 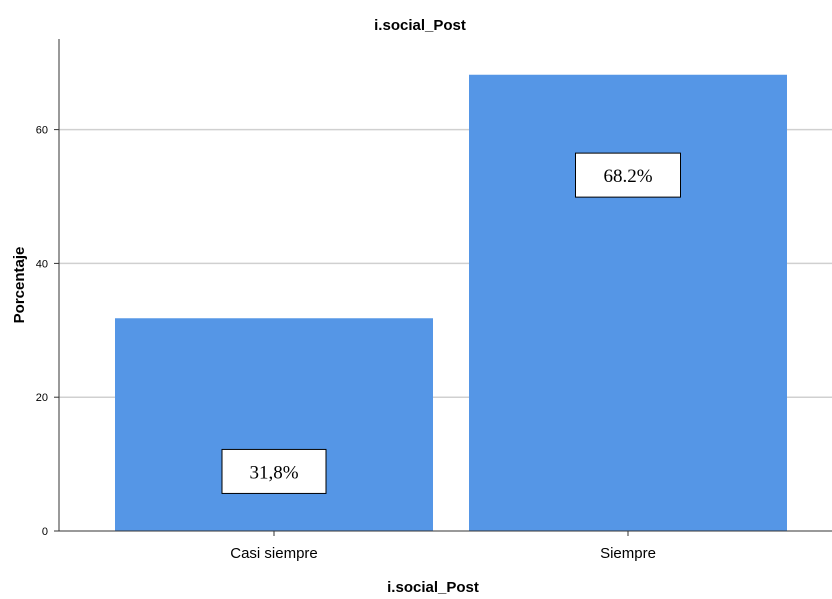 I want to click on data-label-2: 68.2%, so click(x=627, y=176).